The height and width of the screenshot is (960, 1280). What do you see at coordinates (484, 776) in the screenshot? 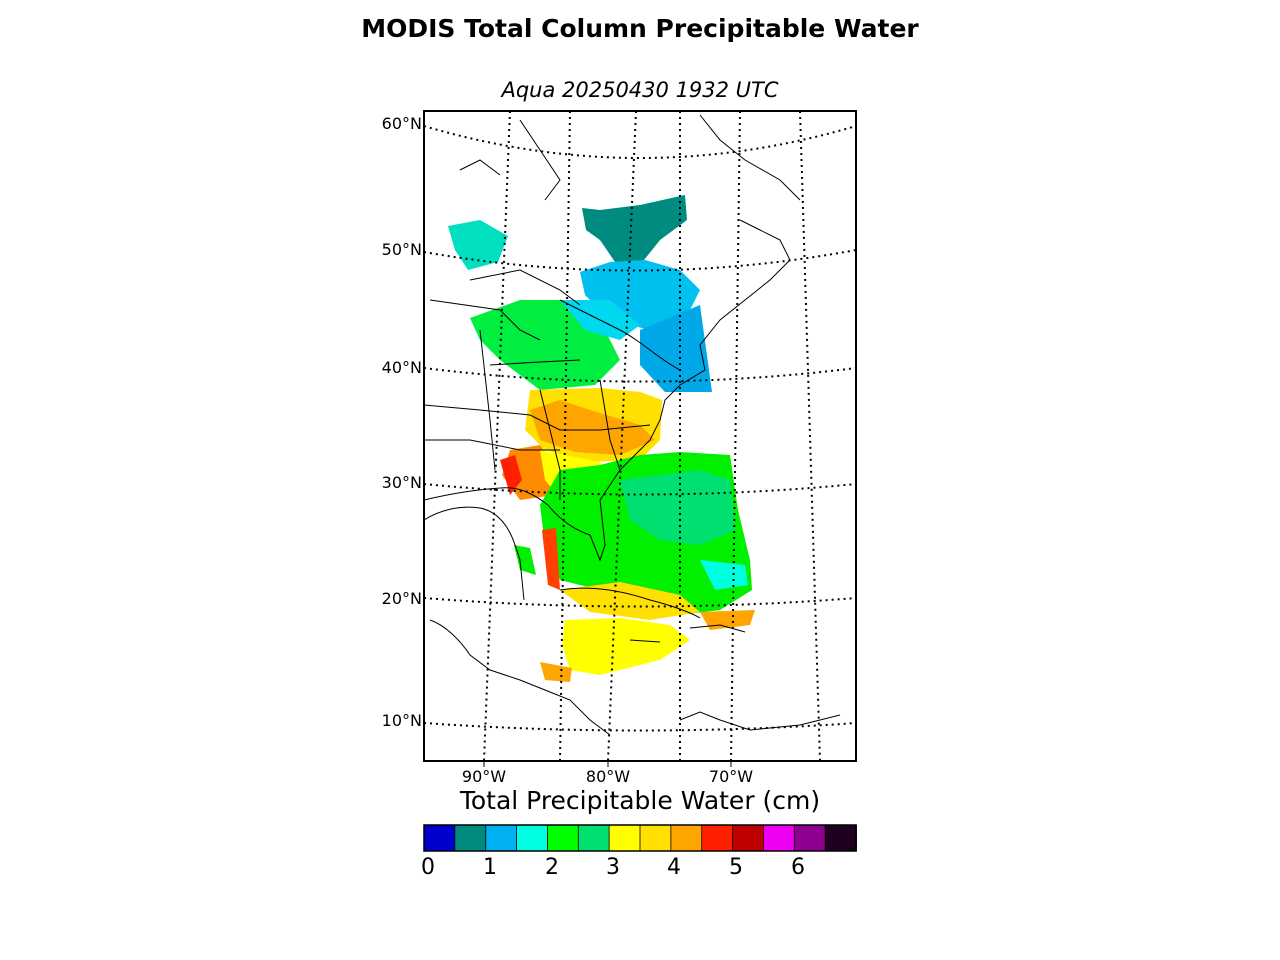
I see `lon-label-90w: 90°W` at bounding box center [484, 776].